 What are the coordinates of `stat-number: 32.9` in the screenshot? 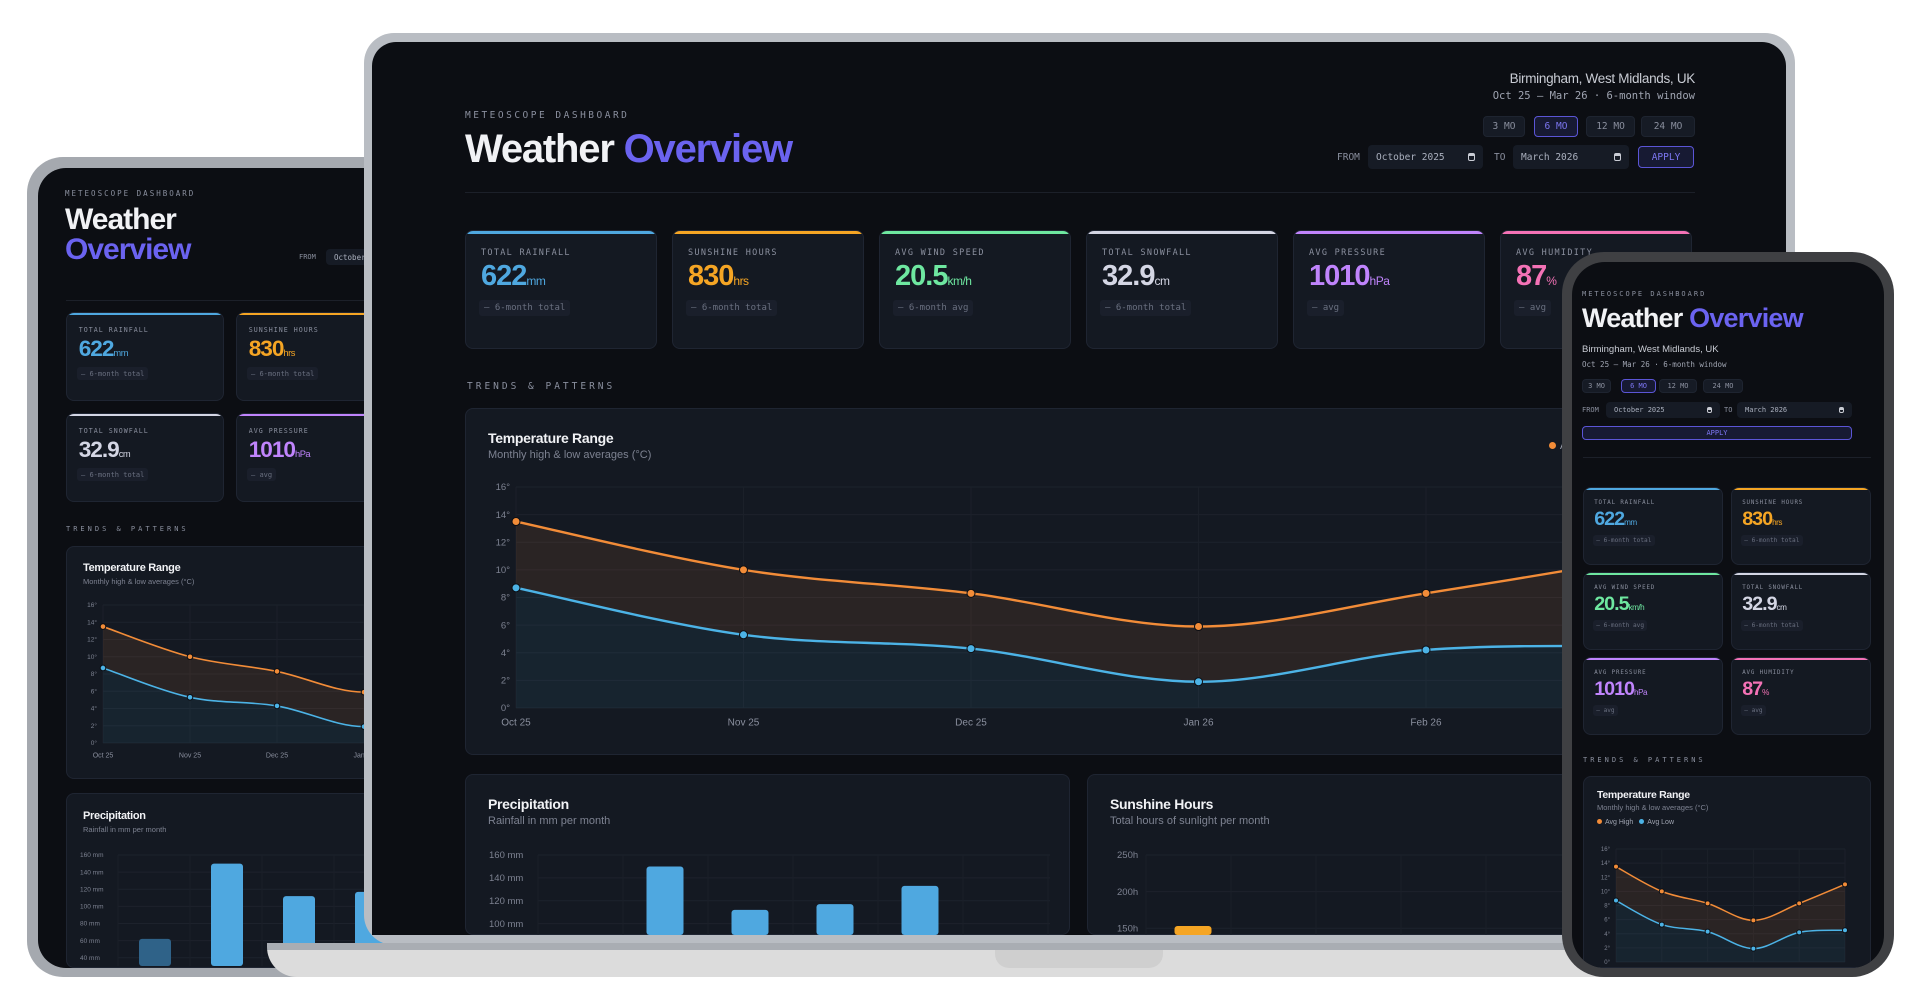 It's located at (1759, 603).